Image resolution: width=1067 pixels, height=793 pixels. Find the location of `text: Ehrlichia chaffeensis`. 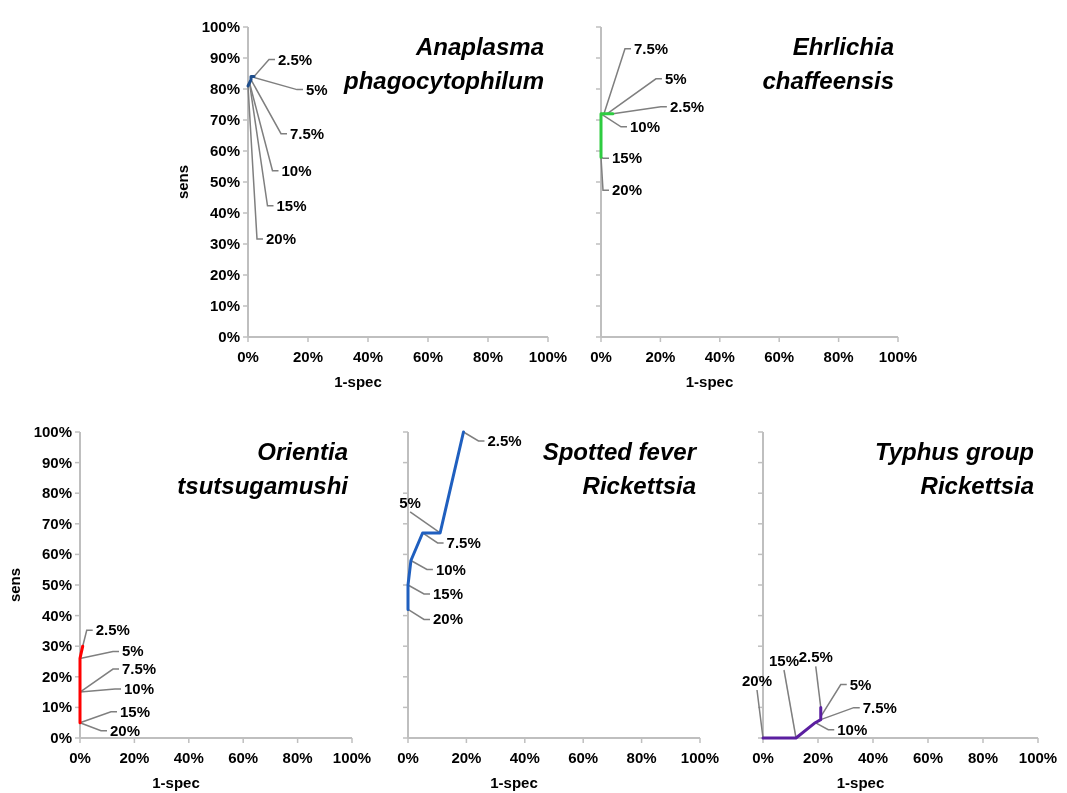

text: Ehrlichia chaffeensis is located at coordinates (828, 63).